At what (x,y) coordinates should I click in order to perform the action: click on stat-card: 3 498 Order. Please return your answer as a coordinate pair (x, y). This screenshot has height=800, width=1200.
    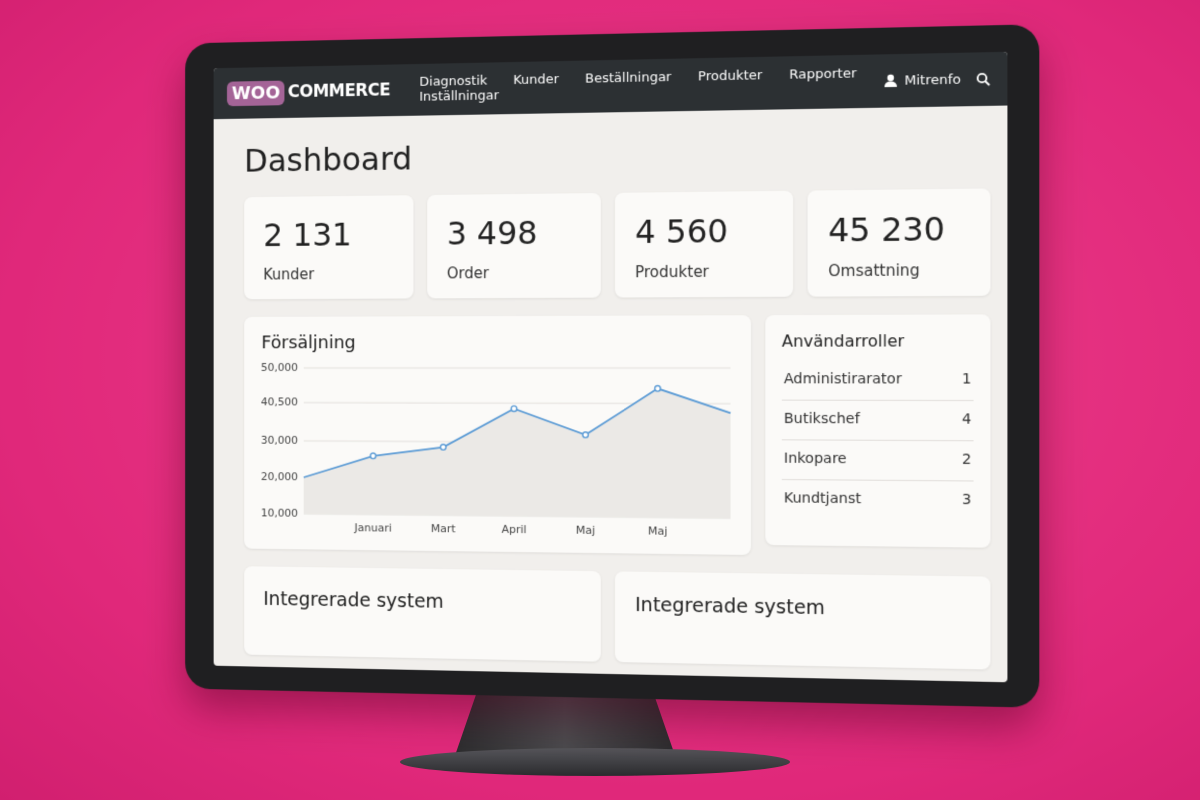
    Looking at the image, I should click on (514, 245).